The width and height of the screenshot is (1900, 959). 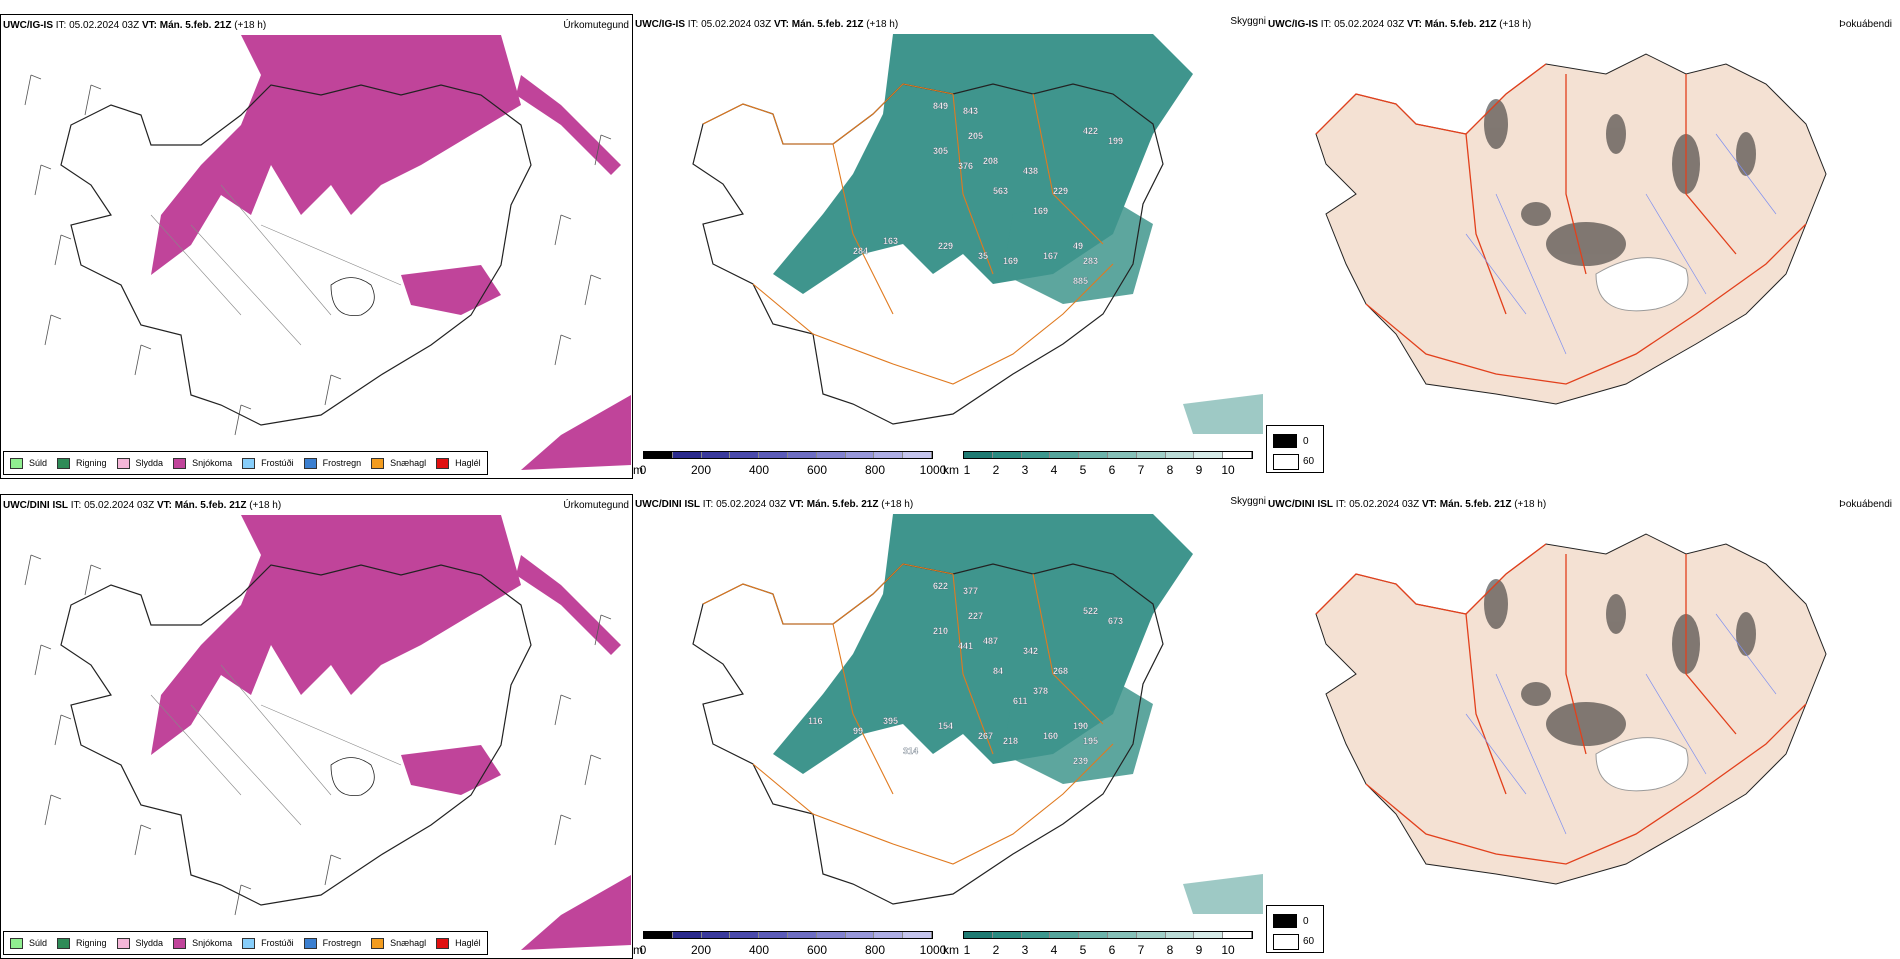 I want to click on fog-title: Þokuábendi, so click(x=1865, y=504).